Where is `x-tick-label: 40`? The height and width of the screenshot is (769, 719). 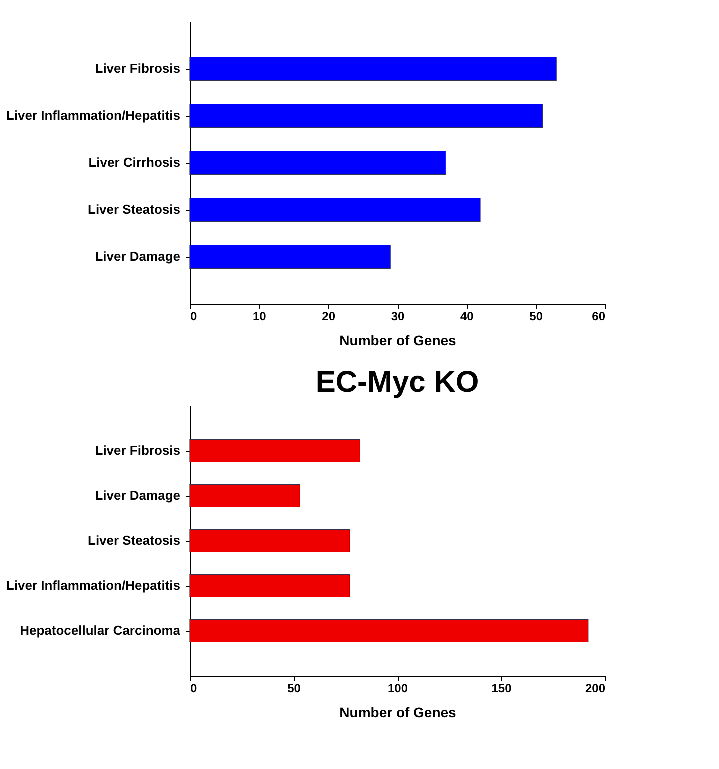 x-tick-label: 40 is located at coordinates (467, 317).